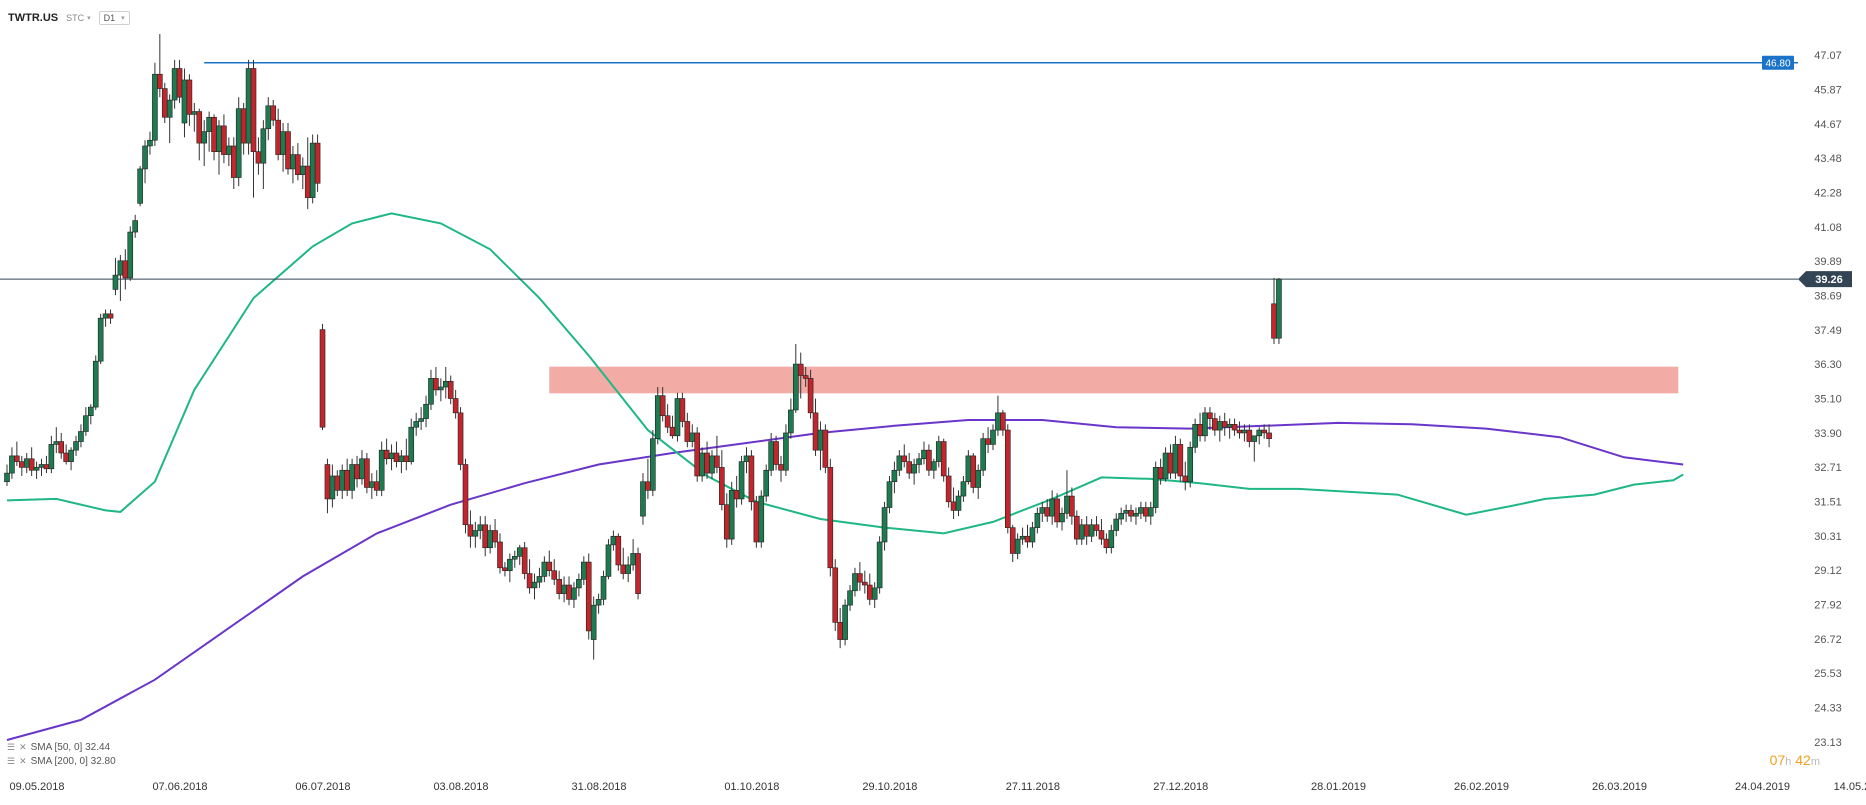  What do you see at coordinates (1180, 787) in the screenshot?
I see `x-tick-label: 27.12.2018` at bounding box center [1180, 787].